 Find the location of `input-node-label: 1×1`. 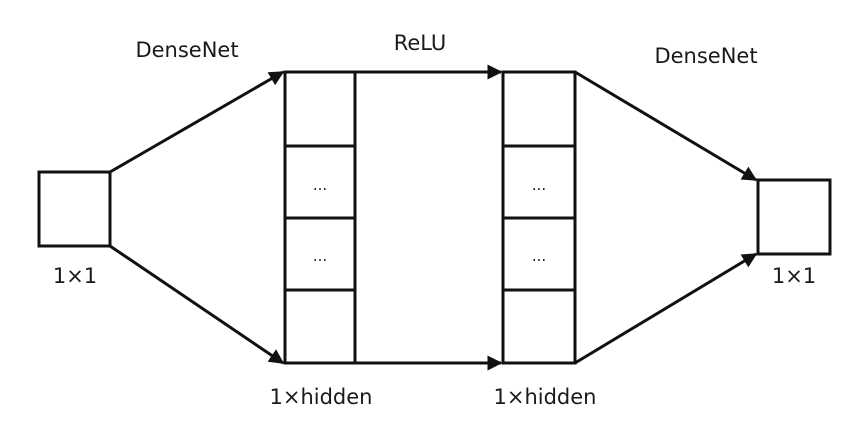

input-node-label: 1×1 is located at coordinates (75, 276).